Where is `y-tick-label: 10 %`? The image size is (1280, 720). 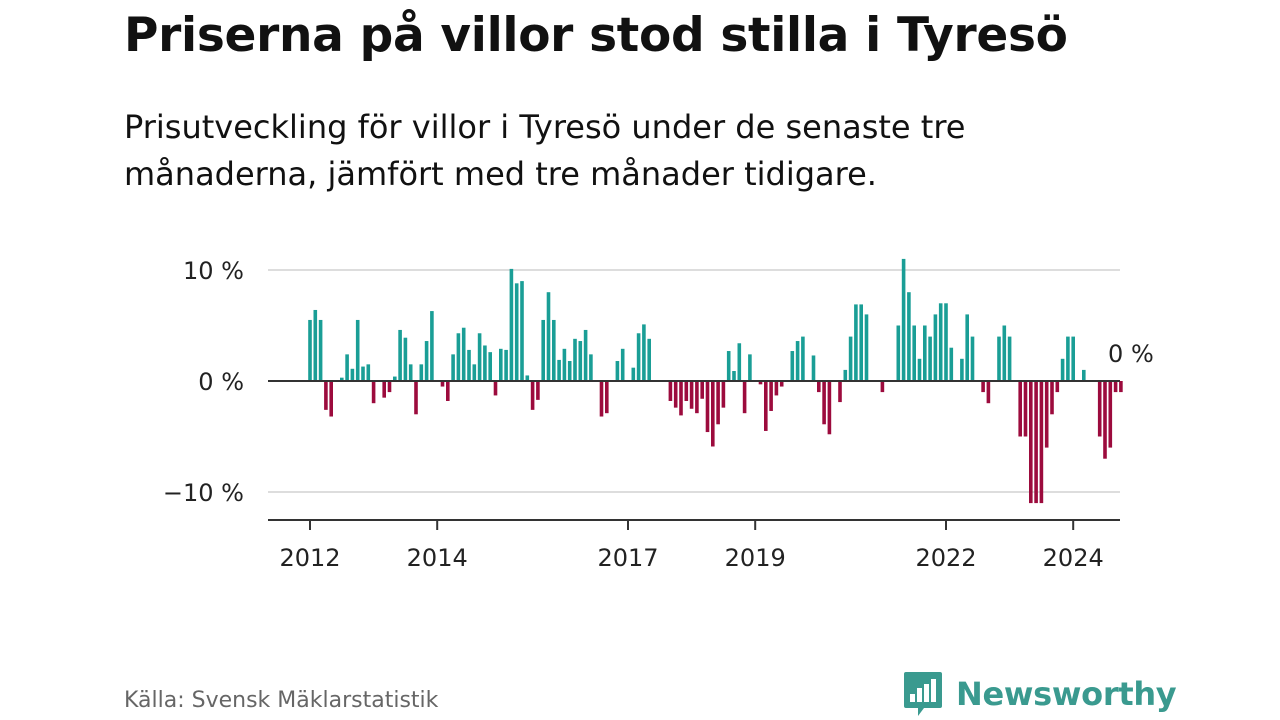
y-tick-label: 10 % is located at coordinates (213, 271).